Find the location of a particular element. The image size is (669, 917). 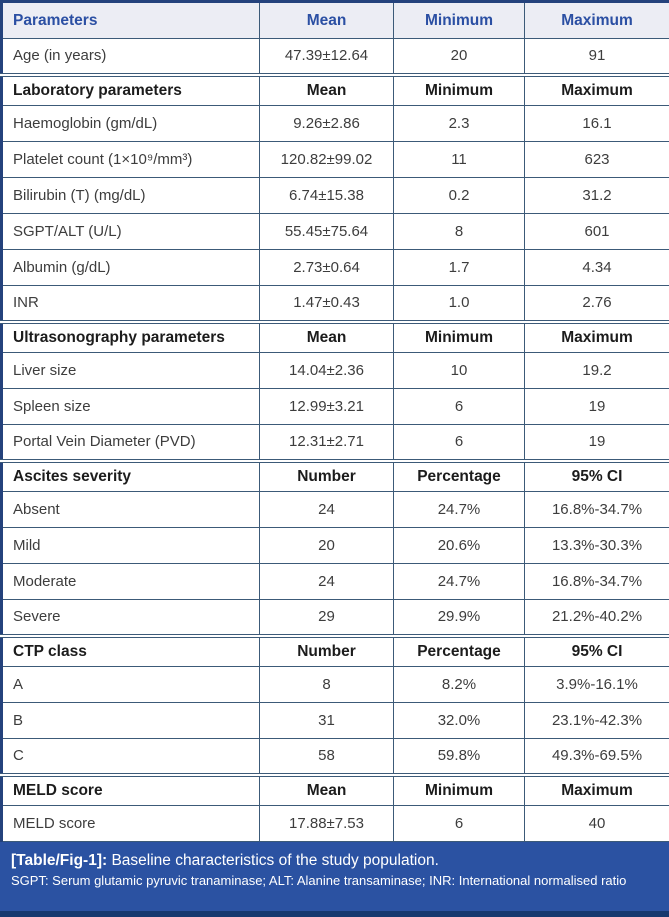

table-row: MELD score 17.88±7.53 6 40 is located at coordinates (335, 823).